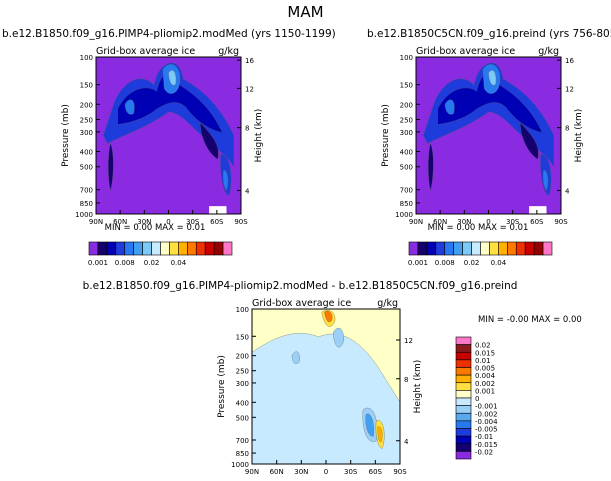 This screenshot has width=611, height=481. I want to click on page-title: MAM, so click(305, 12).